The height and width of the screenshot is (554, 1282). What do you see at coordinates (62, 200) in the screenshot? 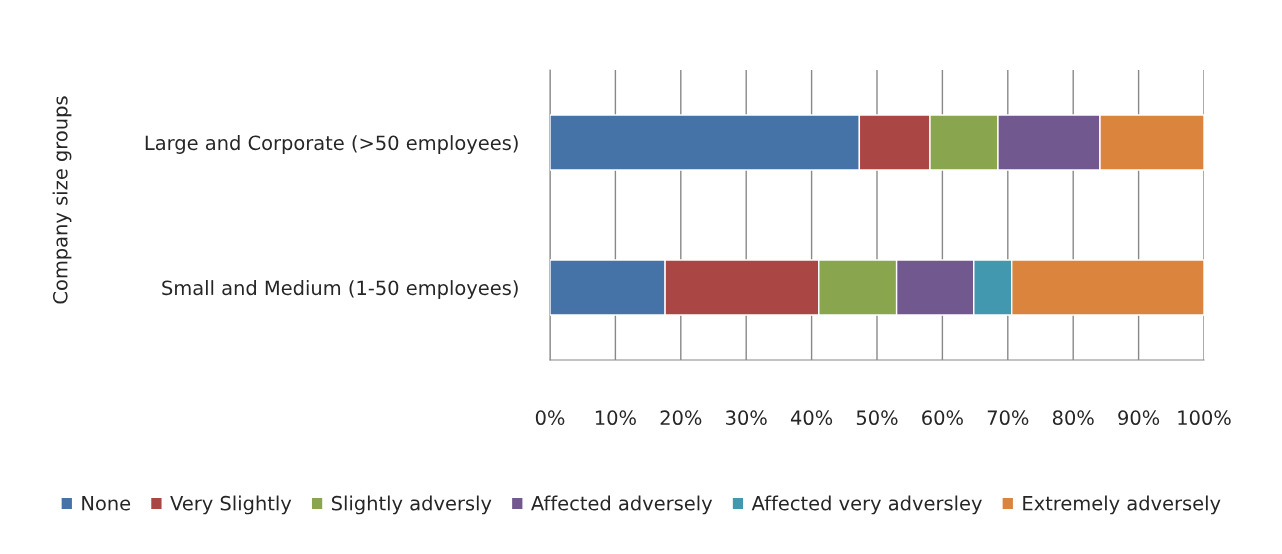
I see `y-axis-title: Company size groups` at bounding box center [62, 200].